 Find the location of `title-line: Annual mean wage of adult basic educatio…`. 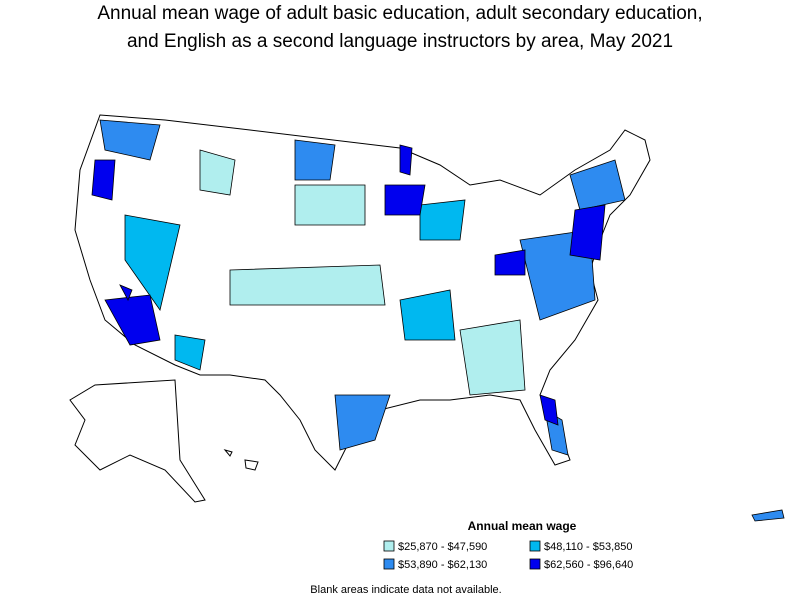

title-line: Annual mean wage of adult basic educatio… is located at coordinates (399, 13).